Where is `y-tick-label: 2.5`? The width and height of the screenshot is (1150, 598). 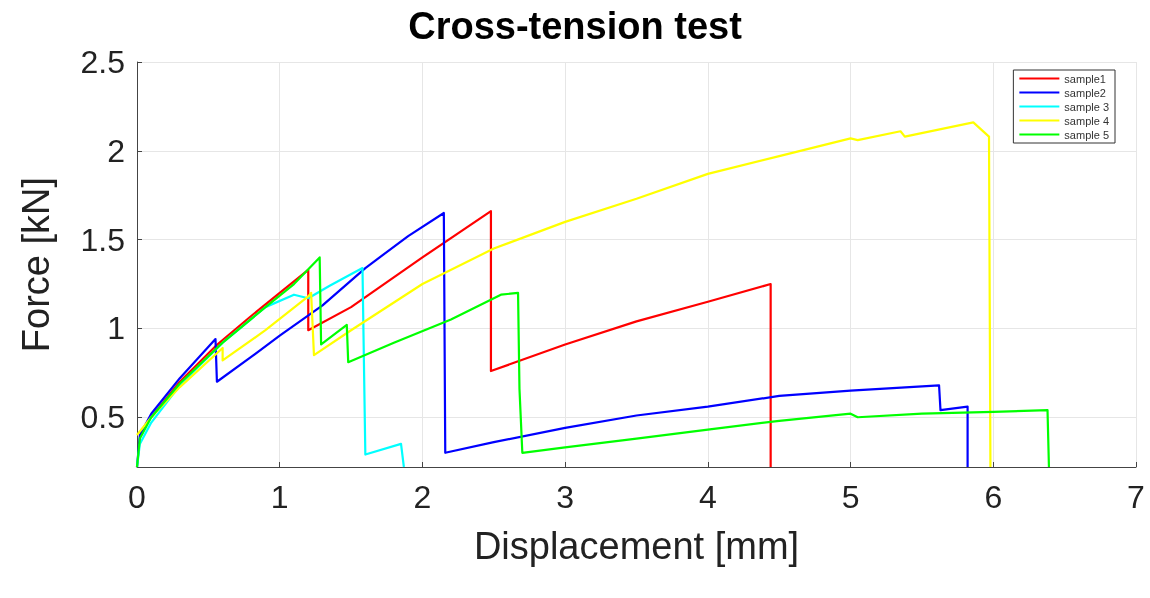
y-tick-label: 2.5 is located at coordinates (102, 62).